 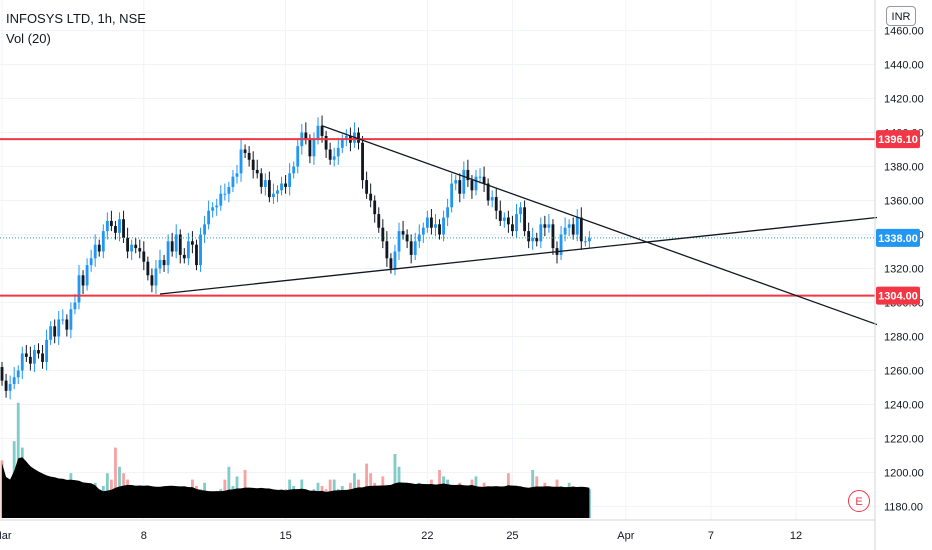 I want to click on price-level-label: 1396.10, so click(x=898, y=140).